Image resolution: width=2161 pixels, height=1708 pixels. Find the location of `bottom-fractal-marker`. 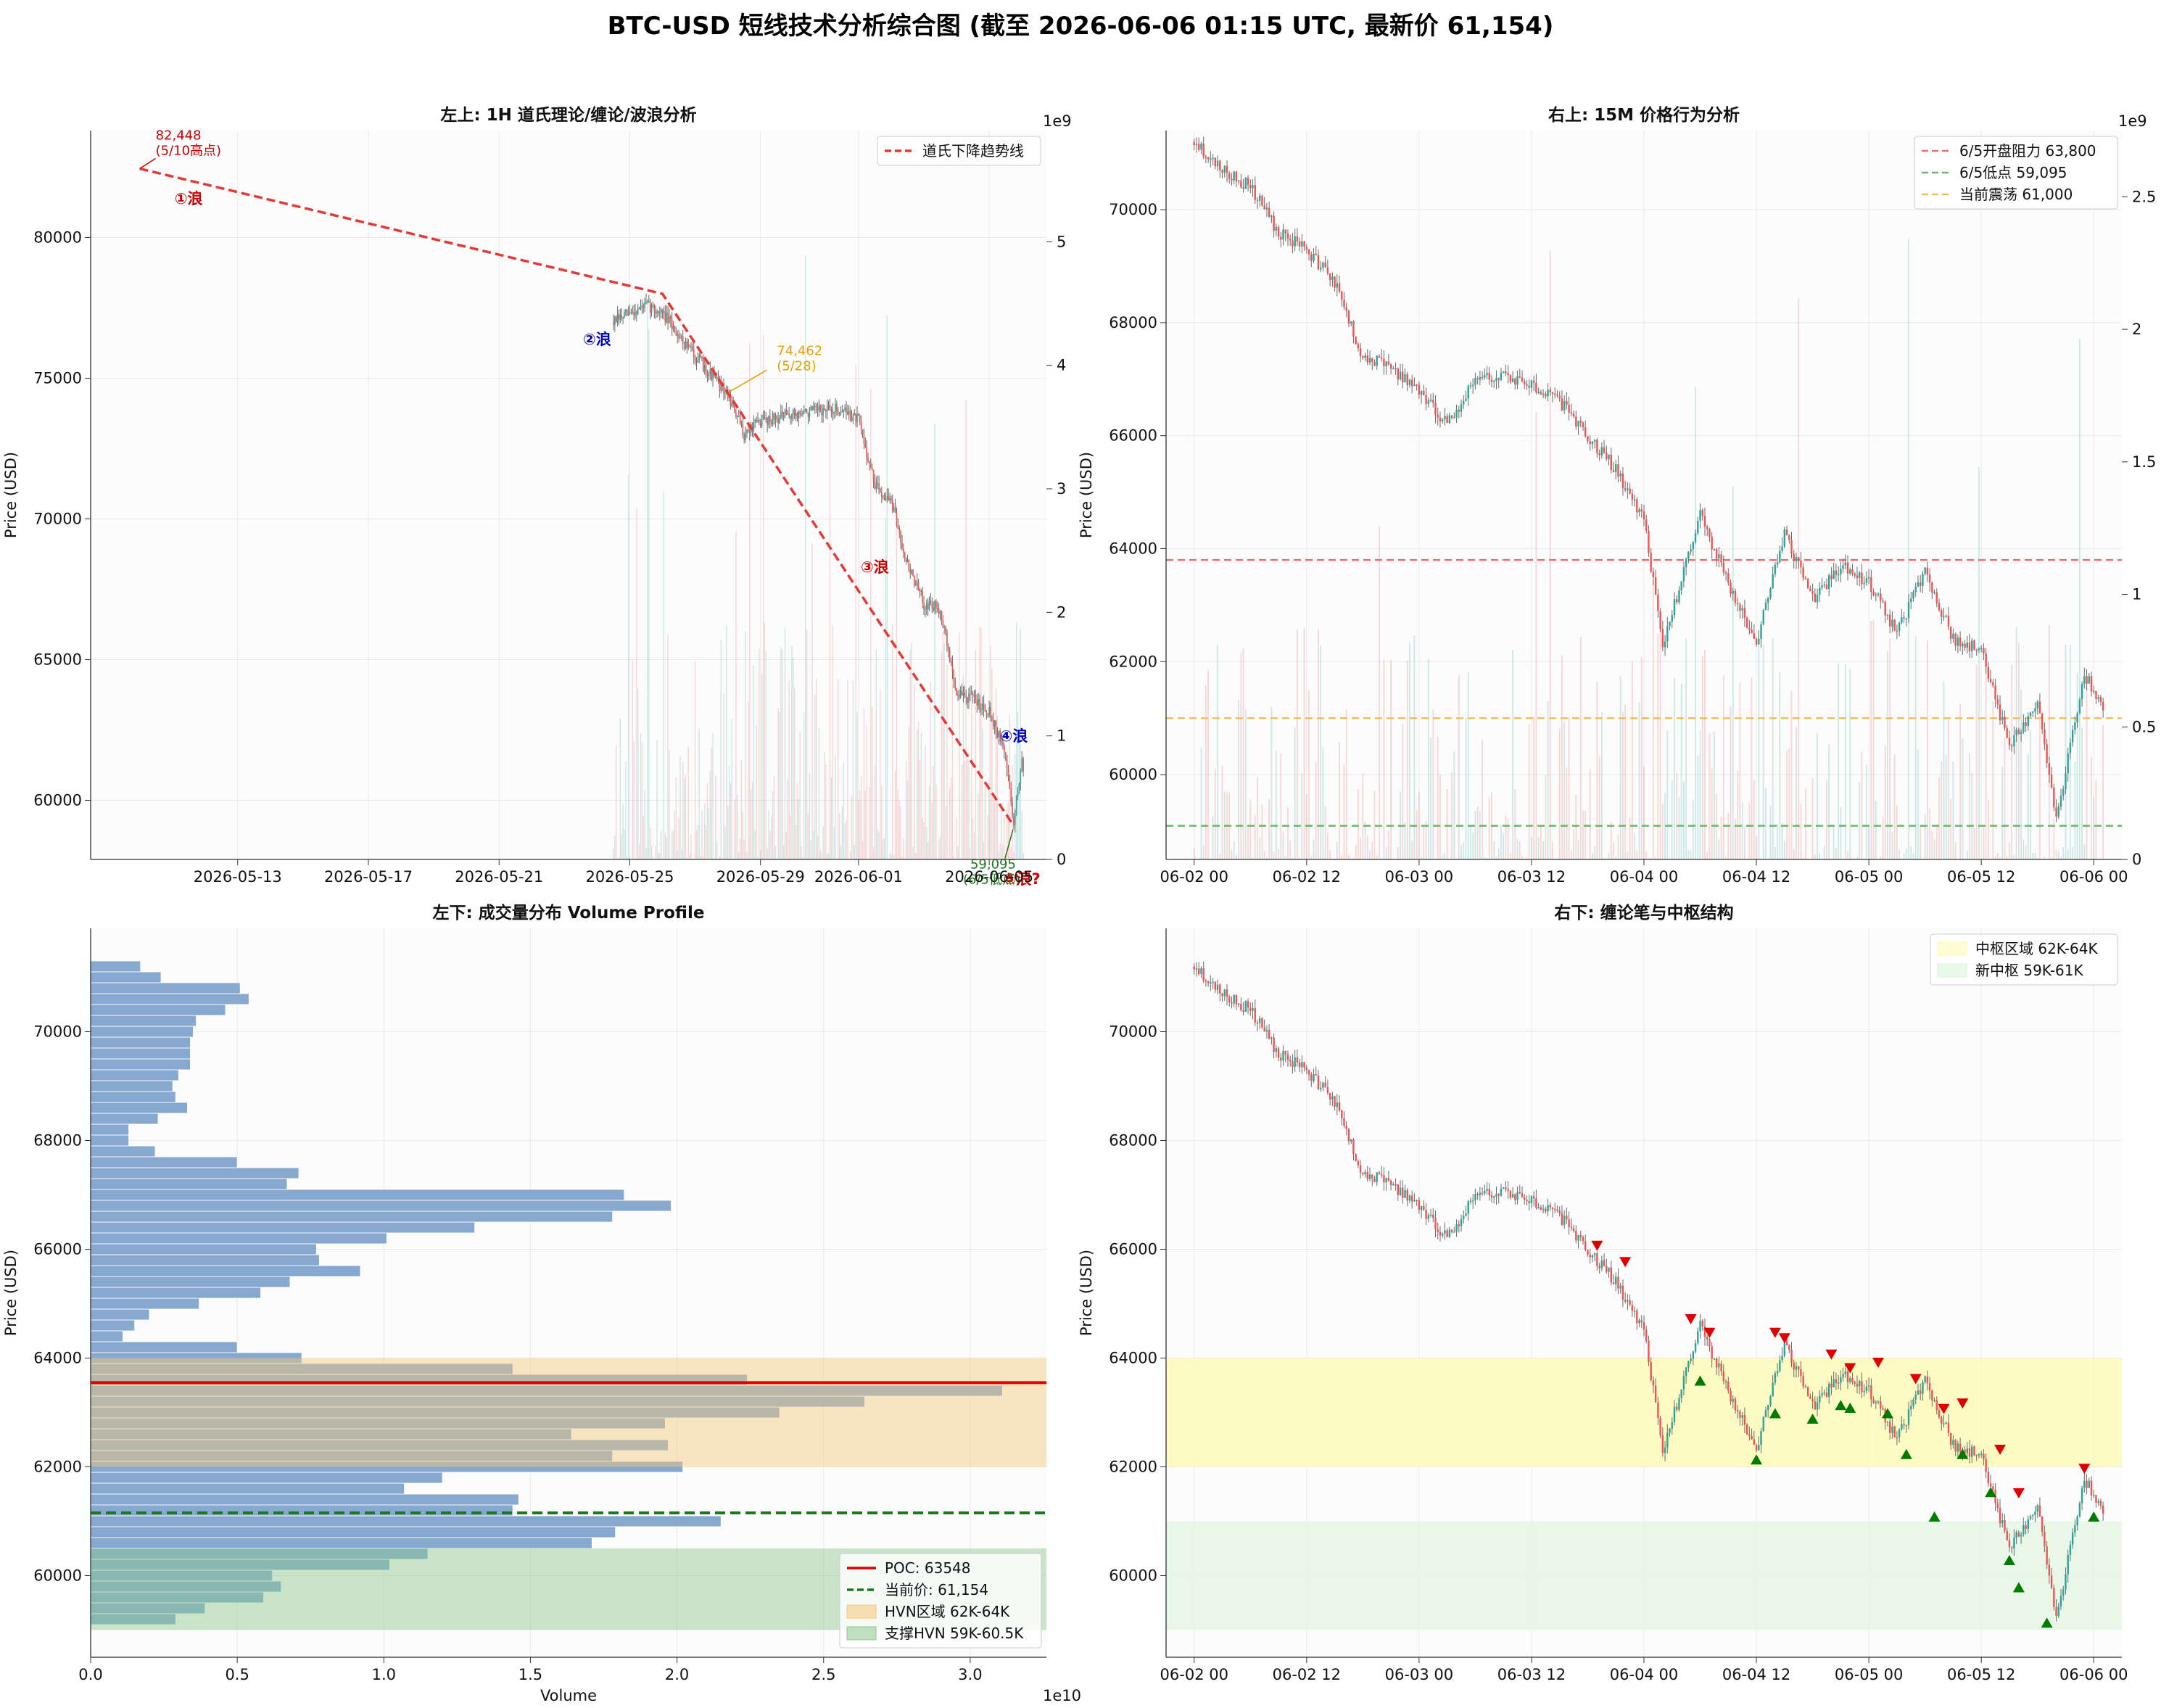

bottom-fractal-marker is located at coordinates (1887, 1413).